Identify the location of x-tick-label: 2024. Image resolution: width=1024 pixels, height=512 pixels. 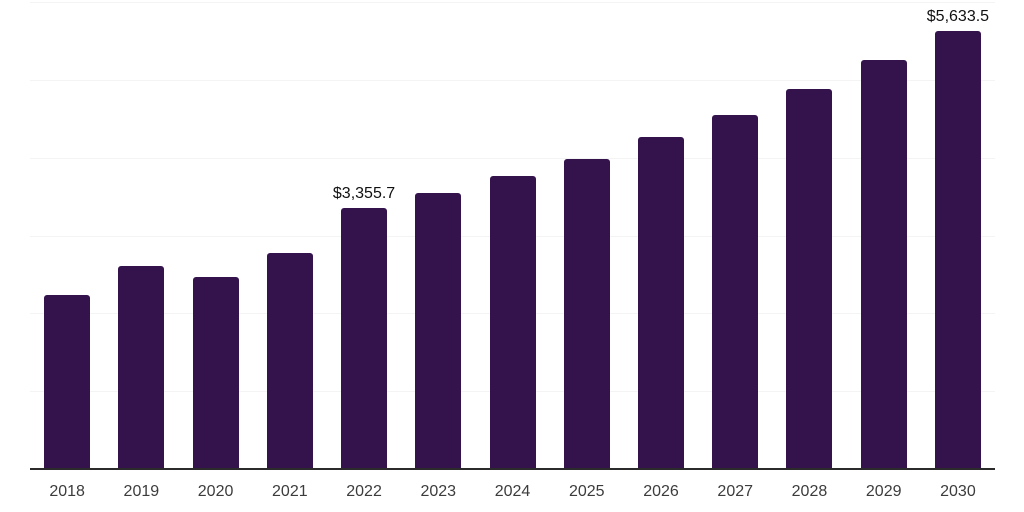
(512, 491).